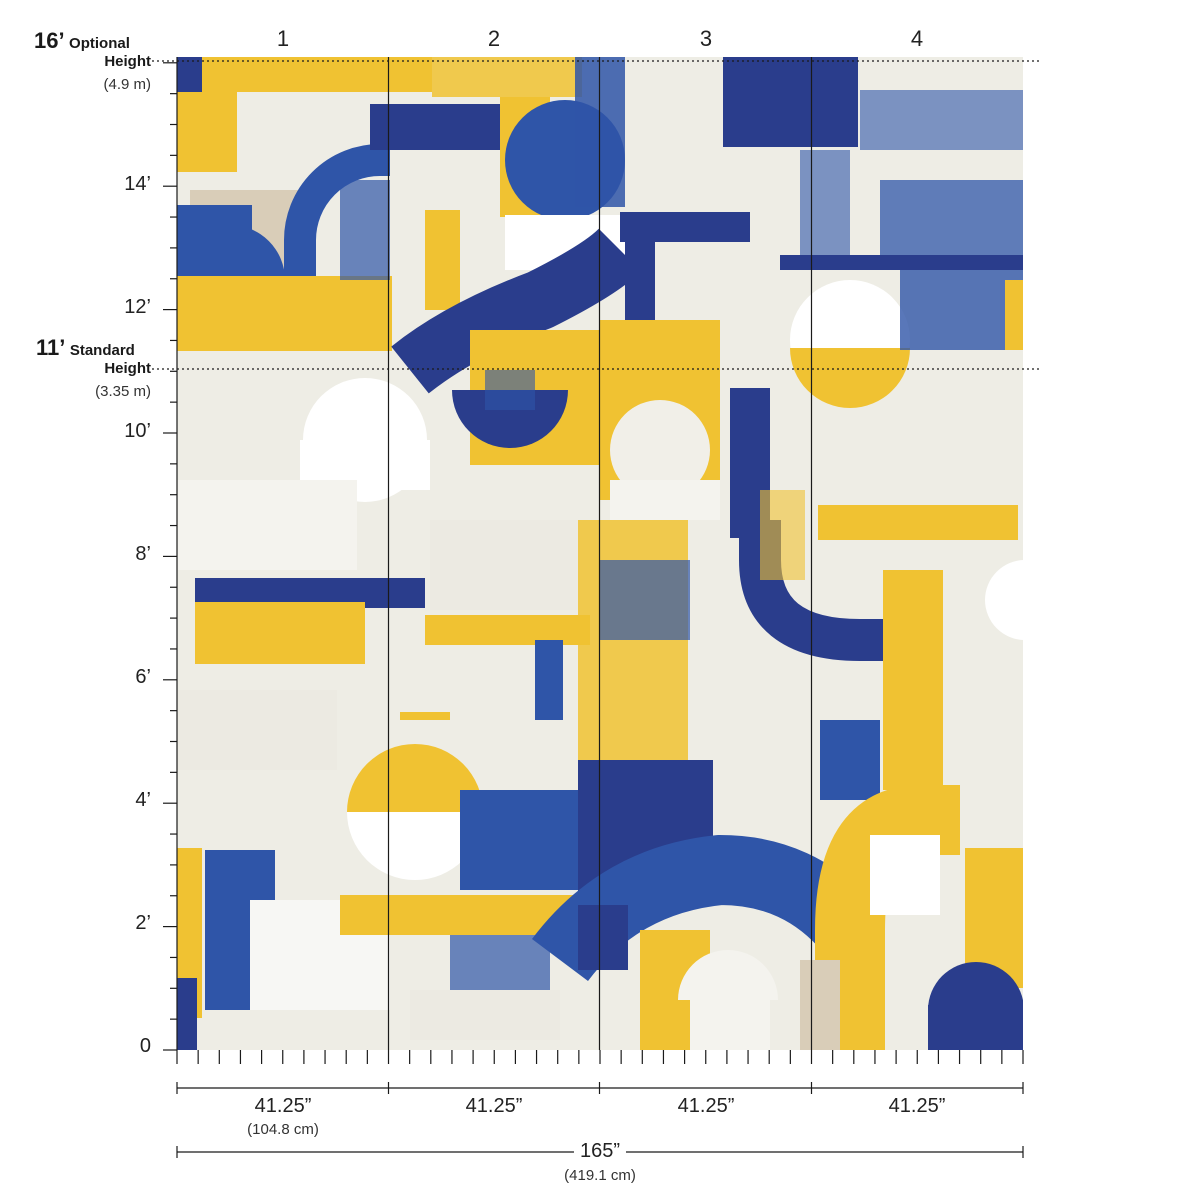 The width and height of the screenshot is (1200, 1200). I want to click on panel-number-1: 1, so click(283, 38).